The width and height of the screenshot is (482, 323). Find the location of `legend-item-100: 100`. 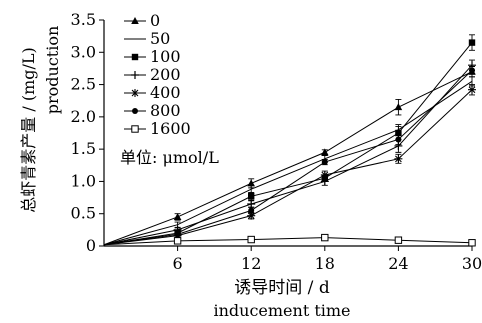

legend-item-100: 100 is located at coordinates (152, 56).